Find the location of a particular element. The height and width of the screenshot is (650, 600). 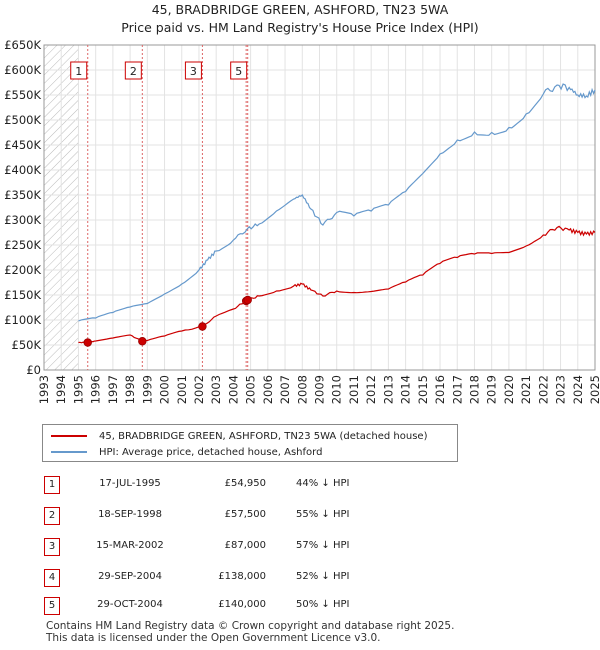

x-tick-label: 2016 is located at coordinates (440, 389).